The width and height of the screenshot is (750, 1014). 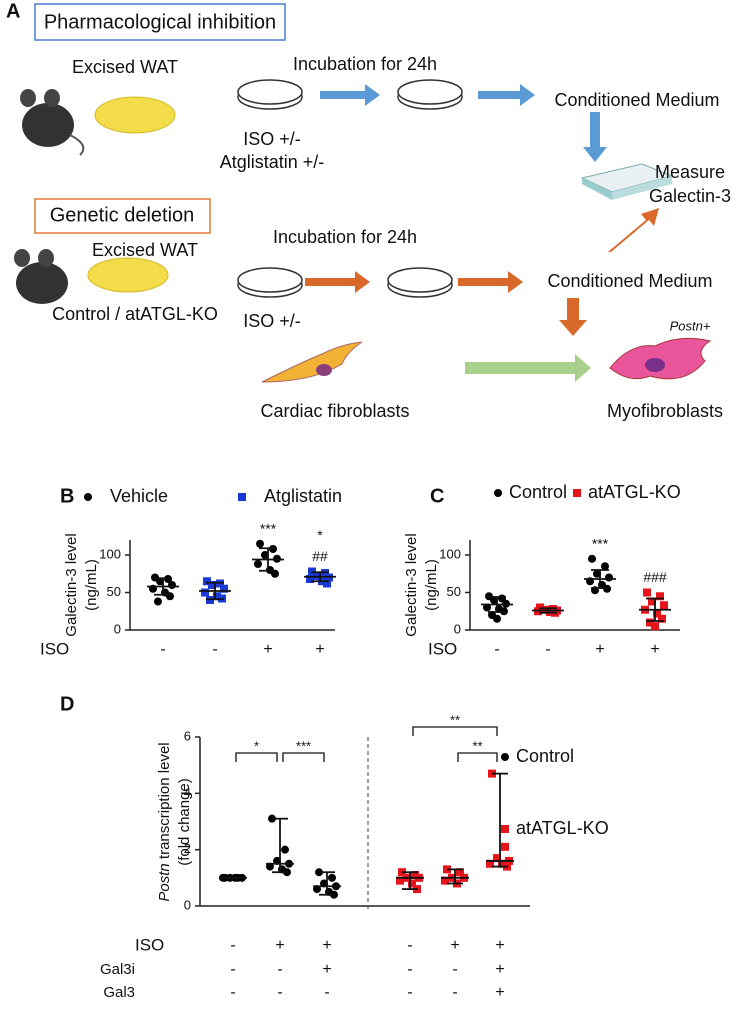 I want to click on row-label: Gal3i, so click(x=117, y=969).